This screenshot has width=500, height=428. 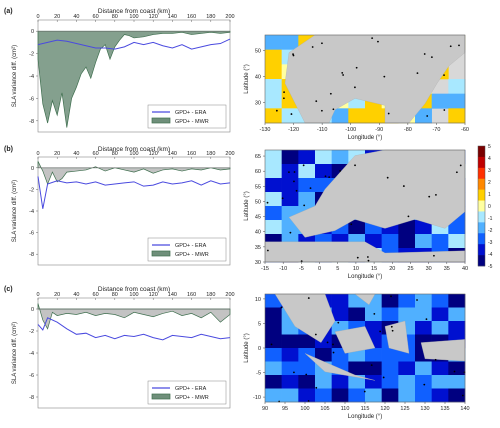 I want to click on x-tick-label: 80, so click(x=115, y=17).